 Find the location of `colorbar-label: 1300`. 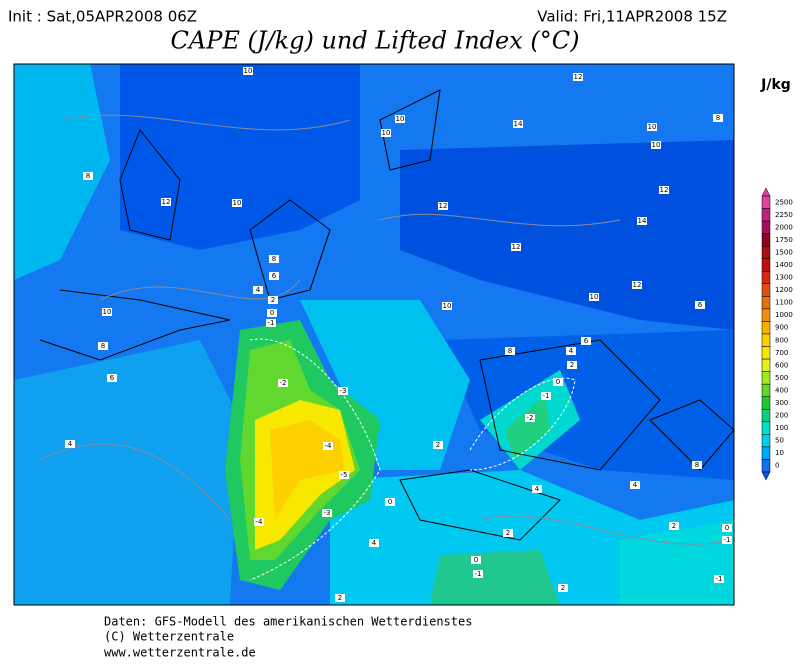

colorbar-label: 1300 is located at coordinates (784, 278).